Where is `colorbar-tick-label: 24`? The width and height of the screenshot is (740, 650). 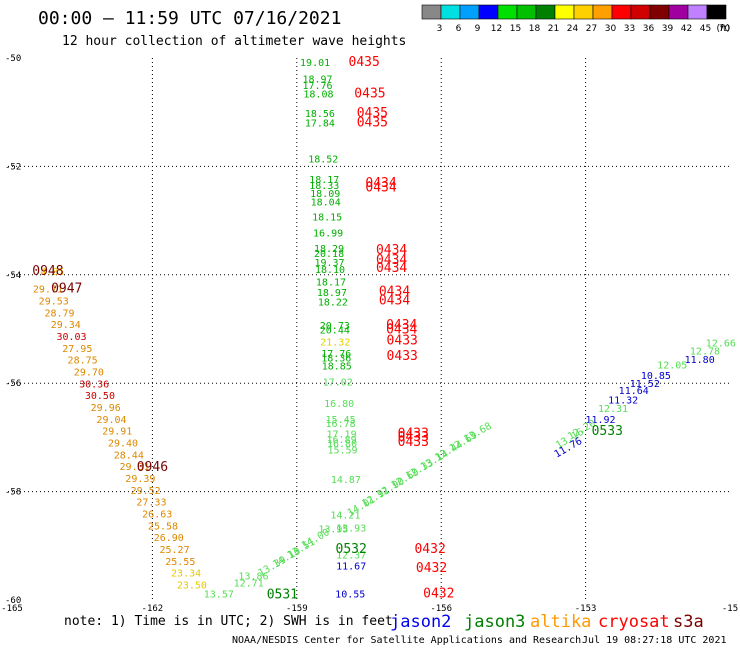
colorbar-tick-label: 24 is located at coordinates (573, 29).